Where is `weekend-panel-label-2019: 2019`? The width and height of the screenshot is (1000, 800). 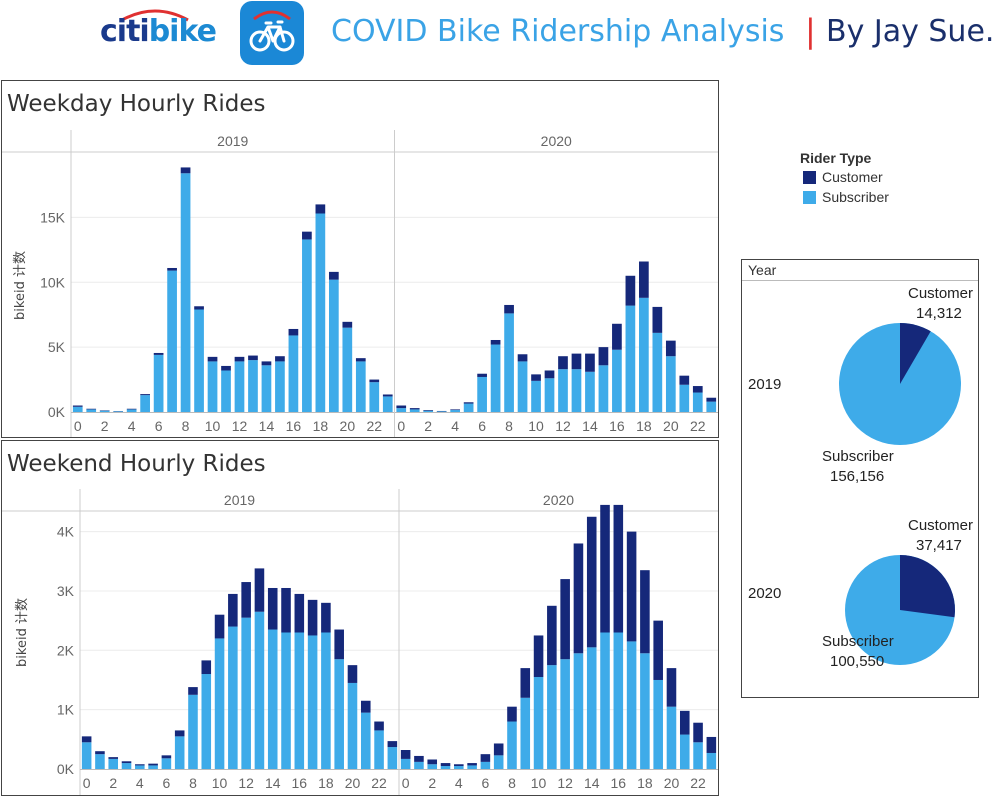
weekend-panel-label-2019: 2019 is located at coordinates (239, 500).